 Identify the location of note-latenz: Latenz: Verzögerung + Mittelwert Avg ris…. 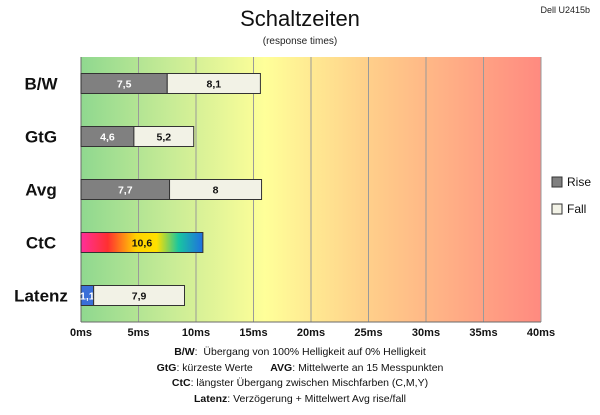
(300, 398).